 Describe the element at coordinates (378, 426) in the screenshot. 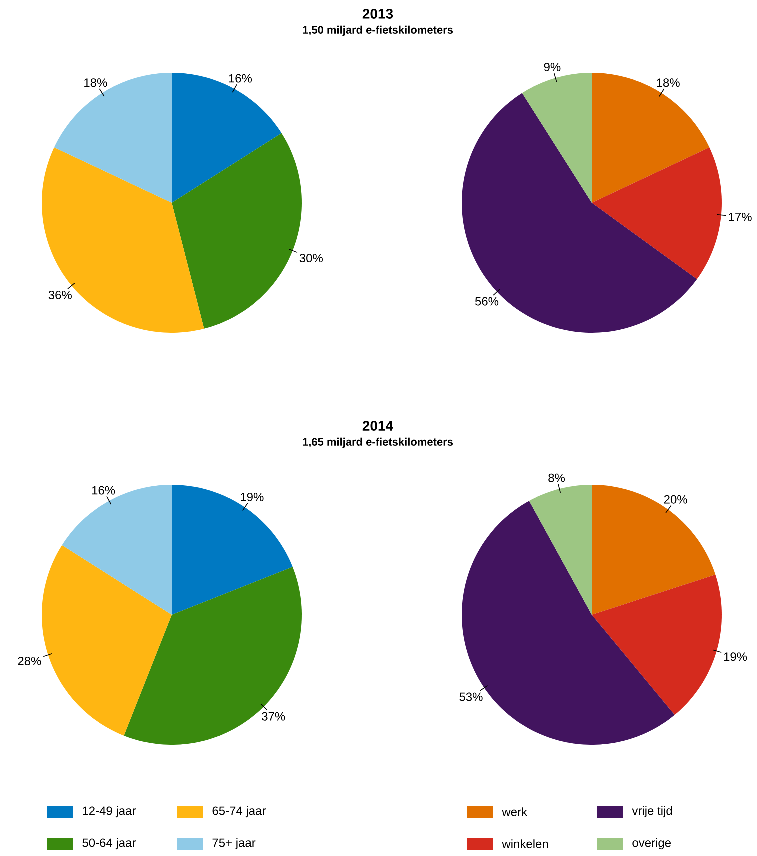

I see `text: 2014` at that location.